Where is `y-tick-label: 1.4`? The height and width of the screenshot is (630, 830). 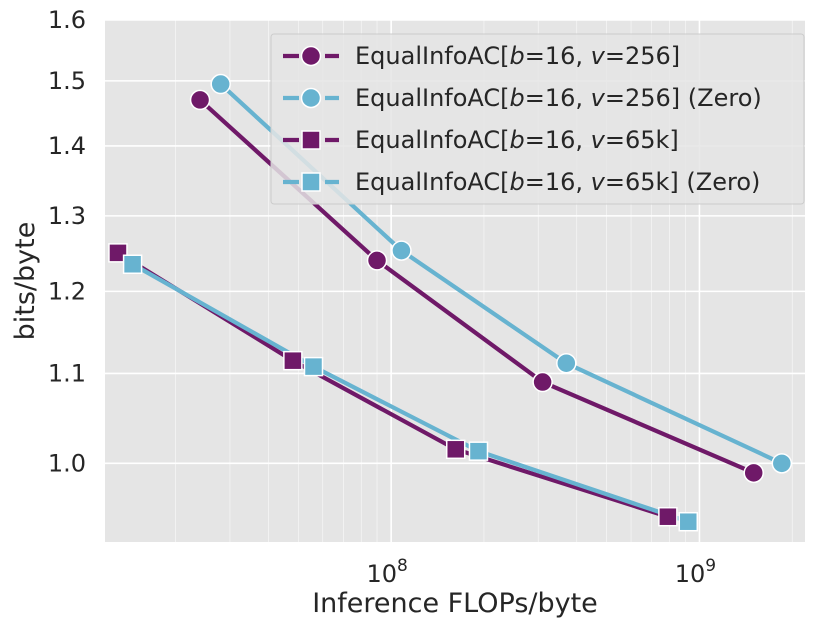
y-tick-label: 1.4 is located at coordinates (67, 146).